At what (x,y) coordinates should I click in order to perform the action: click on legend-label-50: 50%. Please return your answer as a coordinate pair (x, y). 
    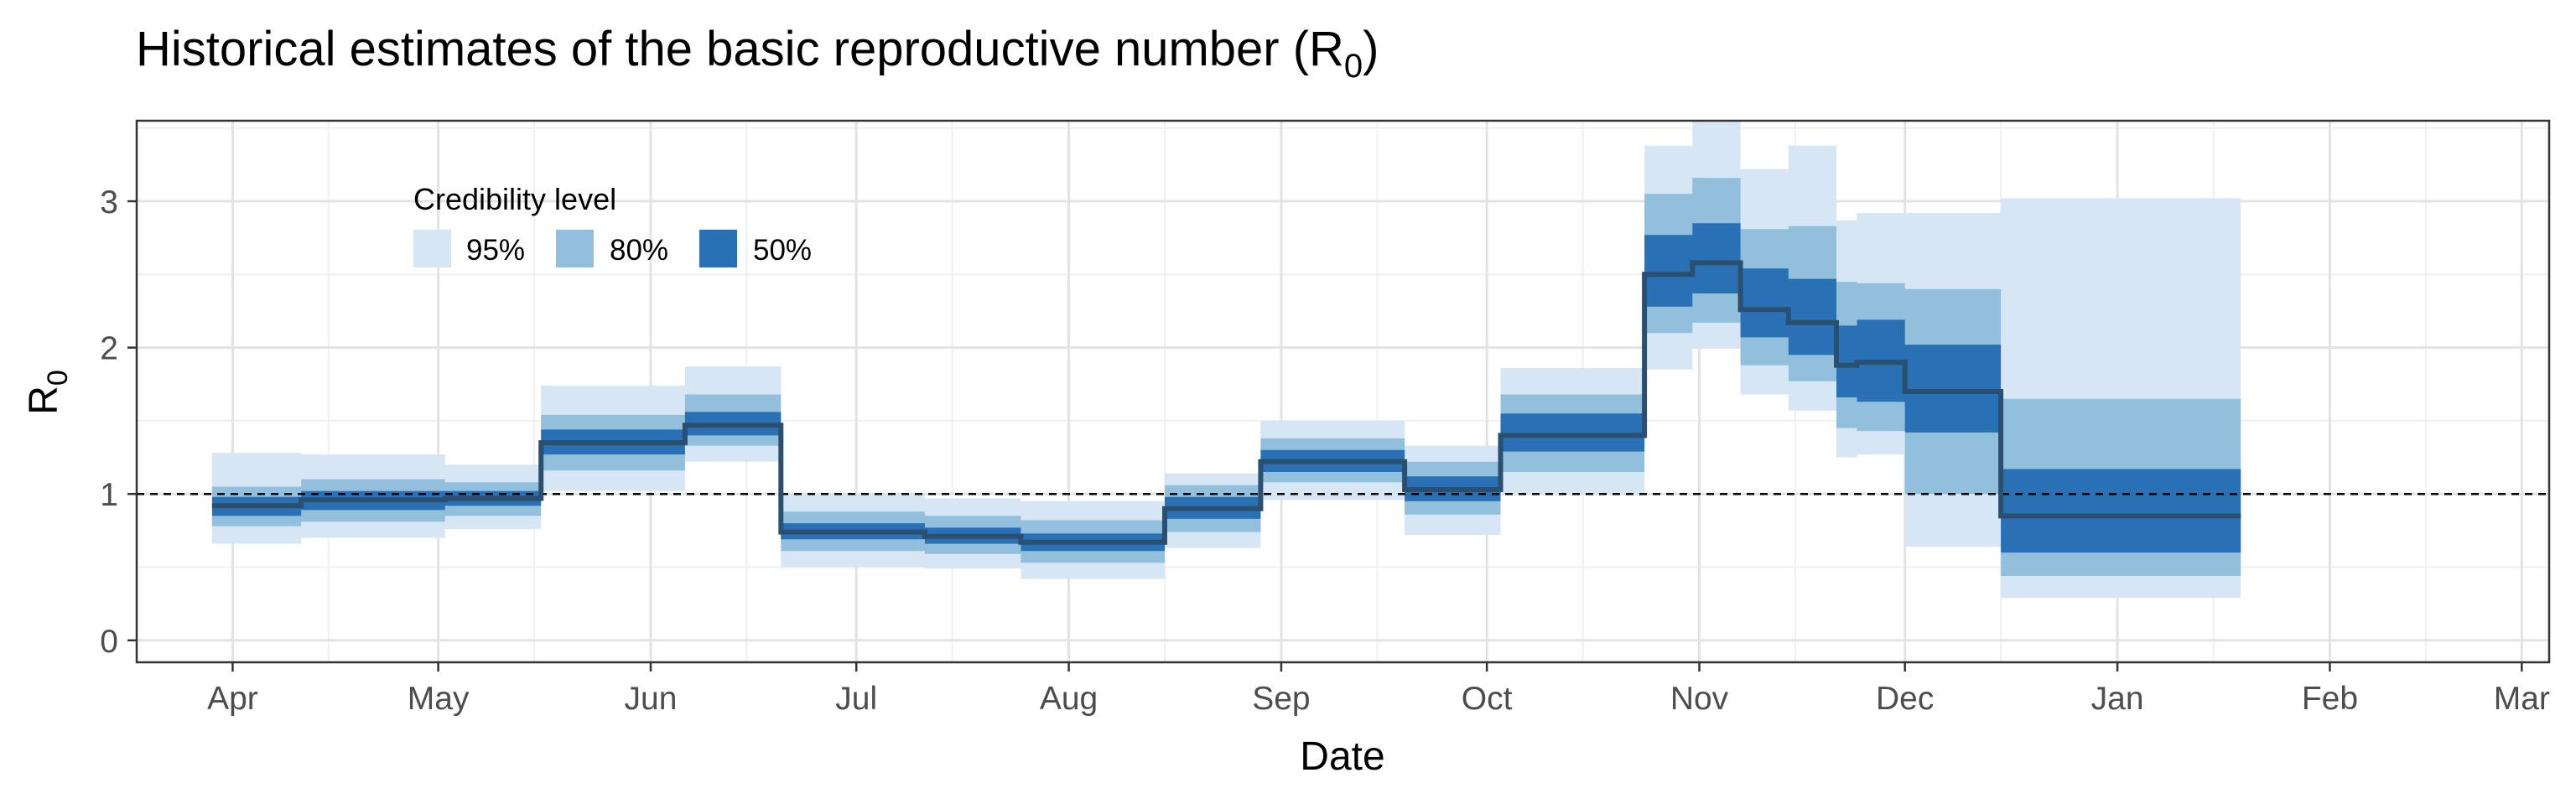
    Looking at the image, I should click on (782, 251).